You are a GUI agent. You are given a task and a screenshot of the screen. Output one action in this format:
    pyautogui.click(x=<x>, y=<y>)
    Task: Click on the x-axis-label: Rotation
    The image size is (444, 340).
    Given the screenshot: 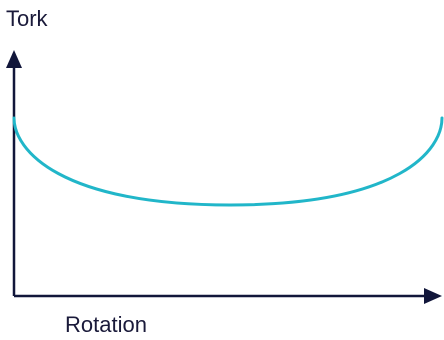 What is the action you would take?
    pyautogui.click(x=106, y=324)
    